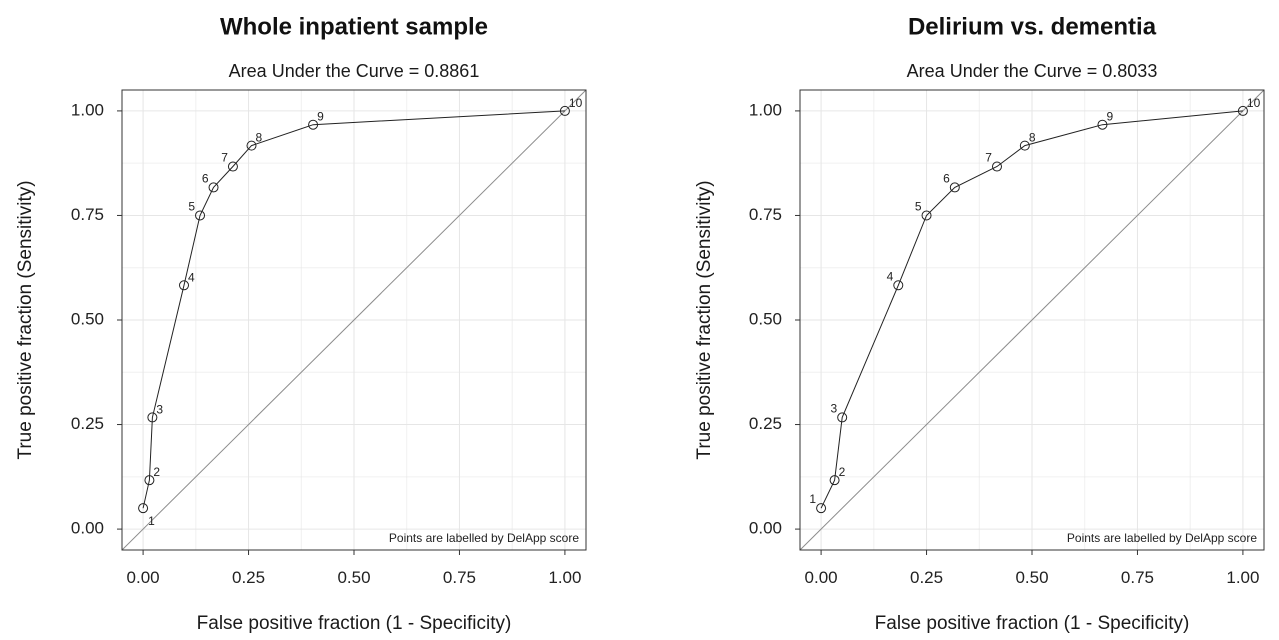 This screenshot has width=1279, height=640. I want to click on chart-title: Whole inpatient sample, so click(354, 26).